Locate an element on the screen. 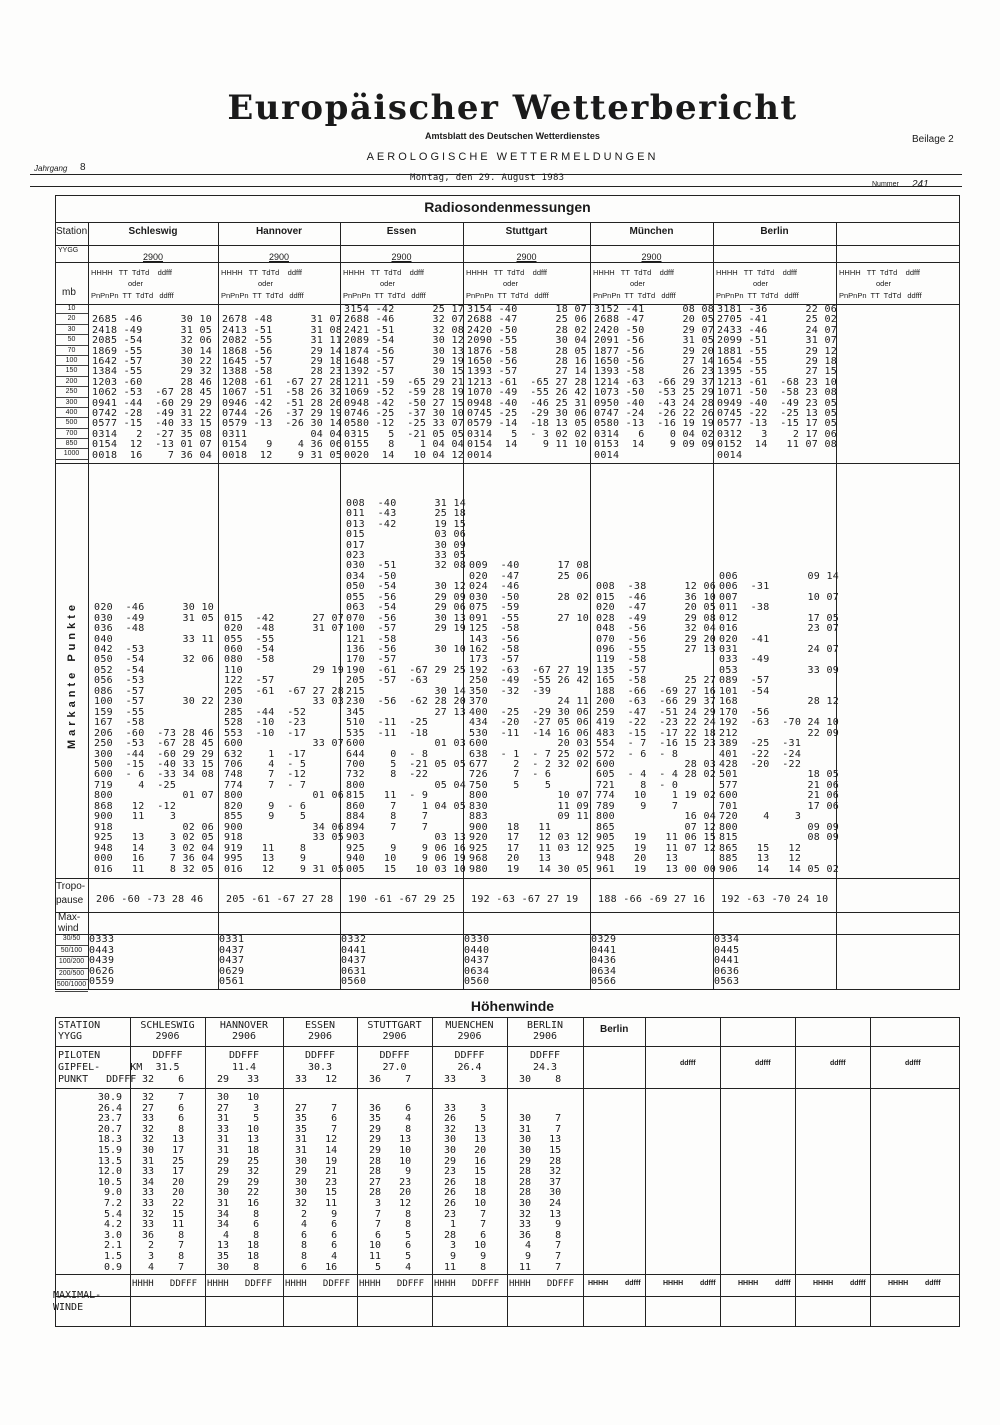 Image resolution: width=1000 pixels, height=1425 pixels. height-km: 30.9 is located at coordinates (109, 1097).